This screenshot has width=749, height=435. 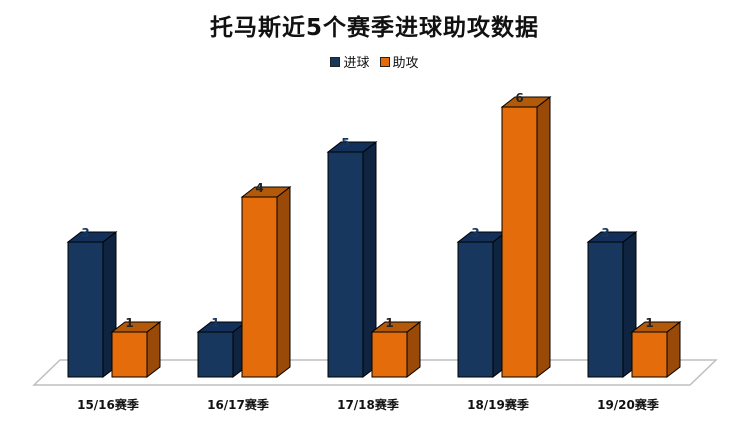 What do you see at coordinates (374, 61) in the screenshot?
I see `legend: 进球 助攻` at bounding box center [374, 61].